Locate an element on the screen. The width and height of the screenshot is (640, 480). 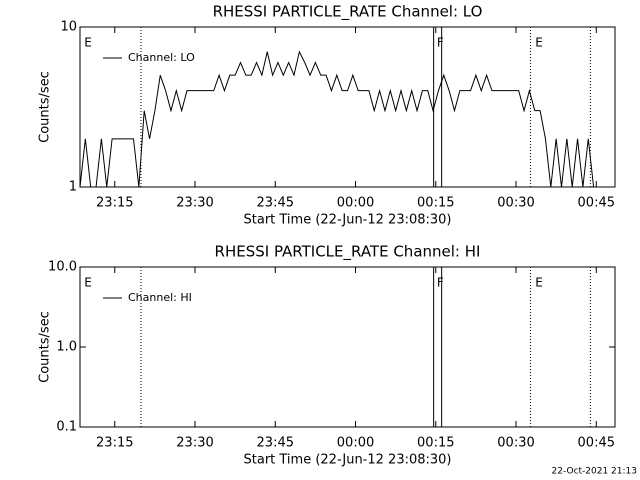
y-tick-label: 0.1 is located at coordinates (66, 427).